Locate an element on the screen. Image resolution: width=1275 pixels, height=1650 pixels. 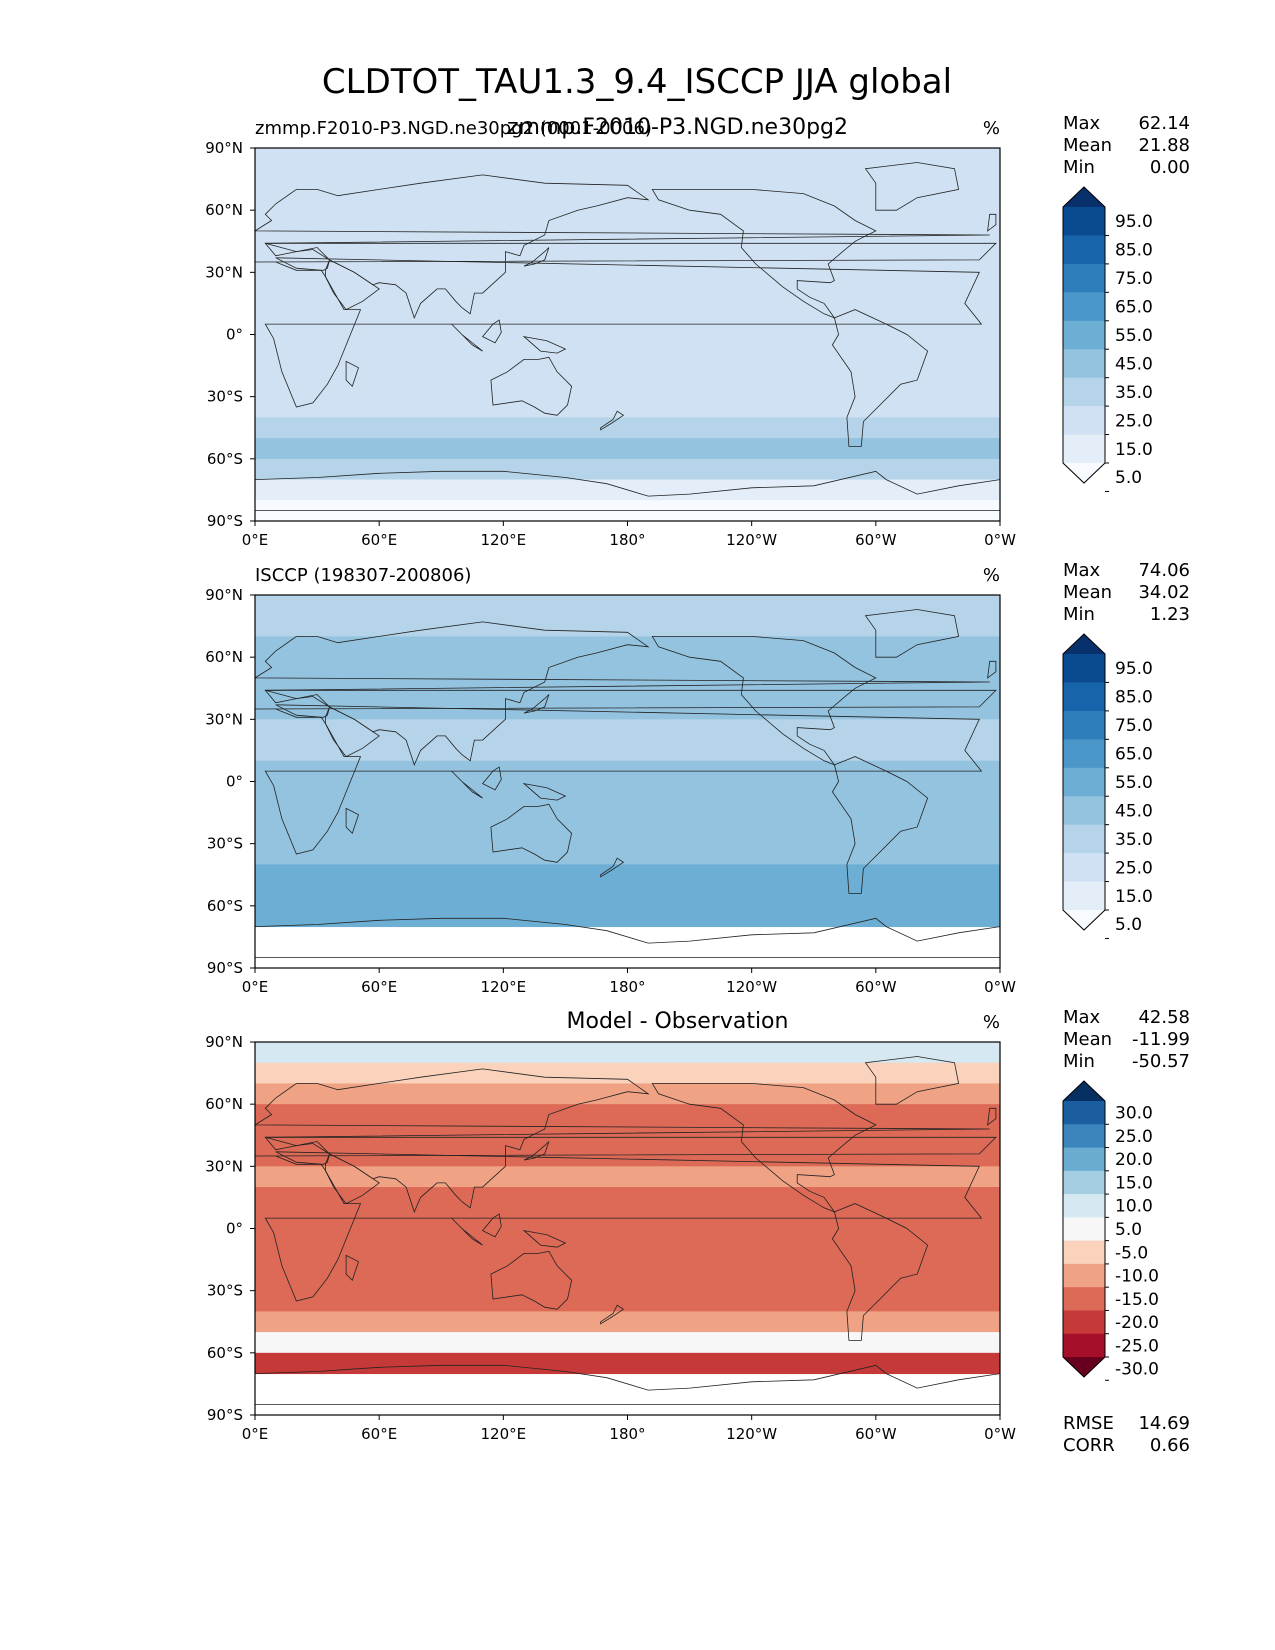
colorbar: 95.0 85.0 75.0 65.0 55.0 45.0 35.0 25.0 15.0 5.0 is located at coordinates (1107, 339).